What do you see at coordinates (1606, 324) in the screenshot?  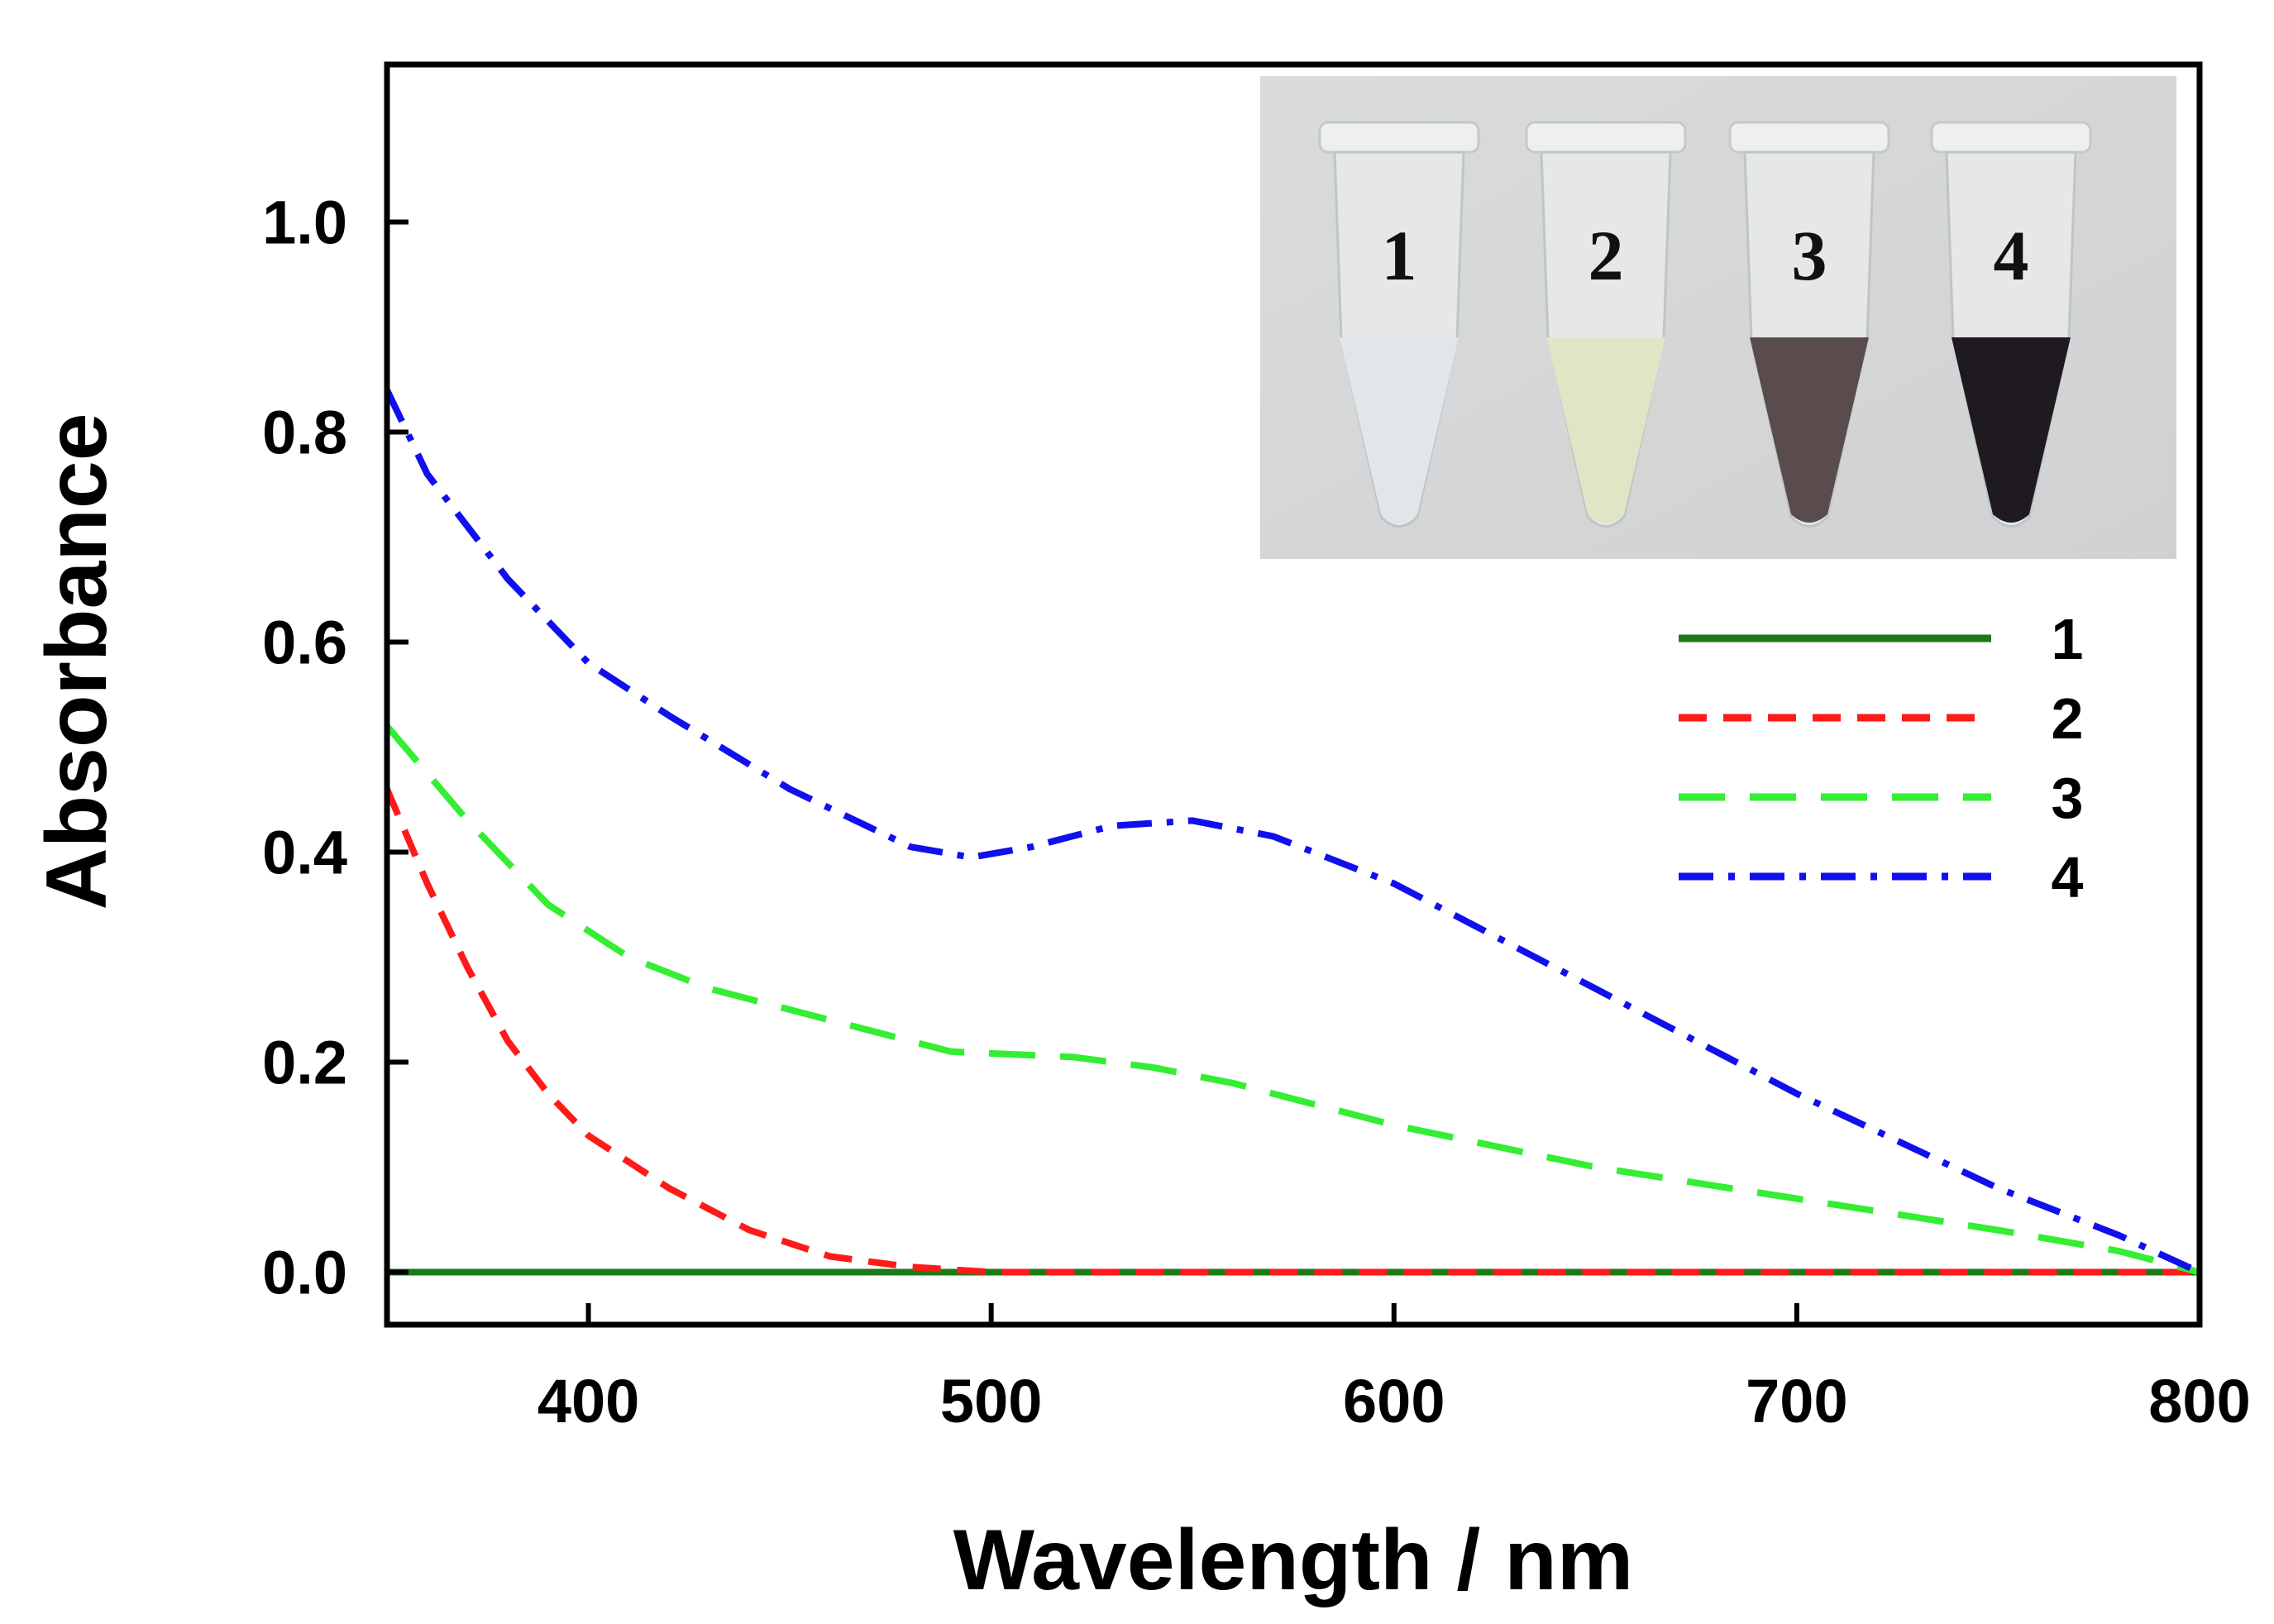 I see `tube-2: 2` at bounding box center [1606, 324].